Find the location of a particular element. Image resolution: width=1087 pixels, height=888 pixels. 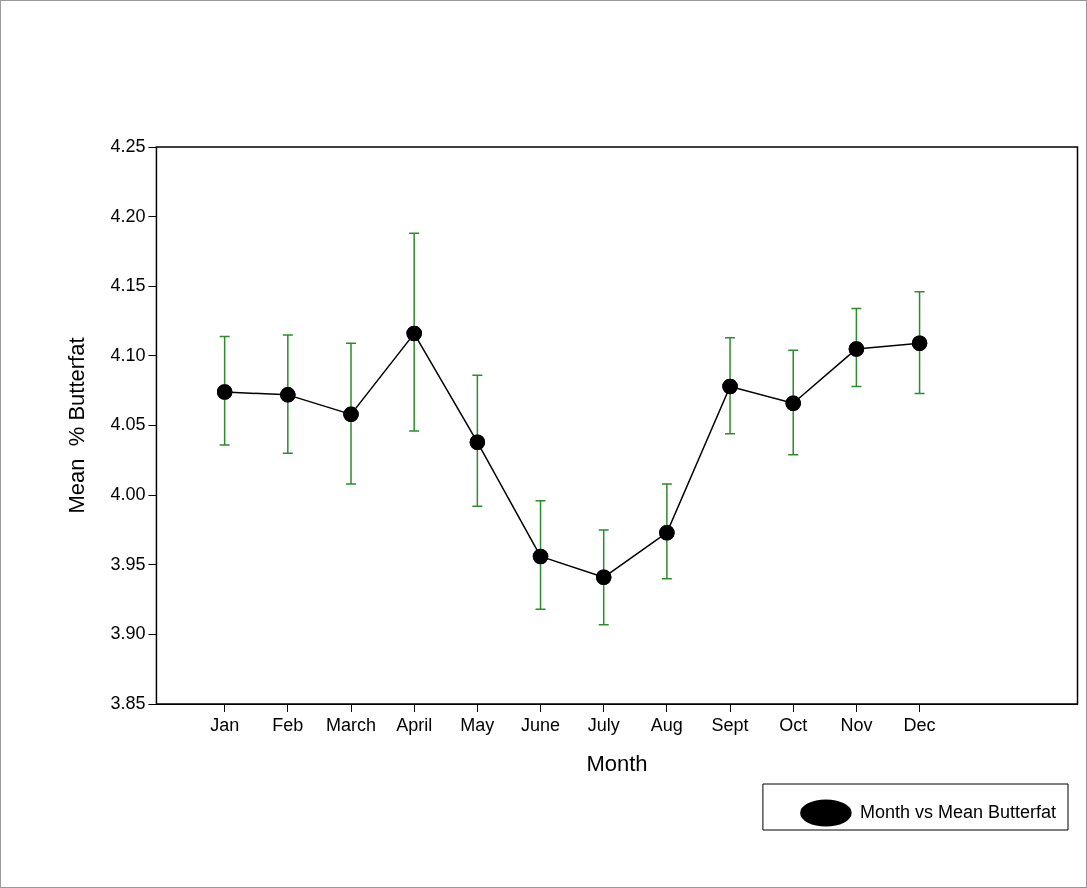

y-tick-label: 4.05 is located at coordinates (128, 424).